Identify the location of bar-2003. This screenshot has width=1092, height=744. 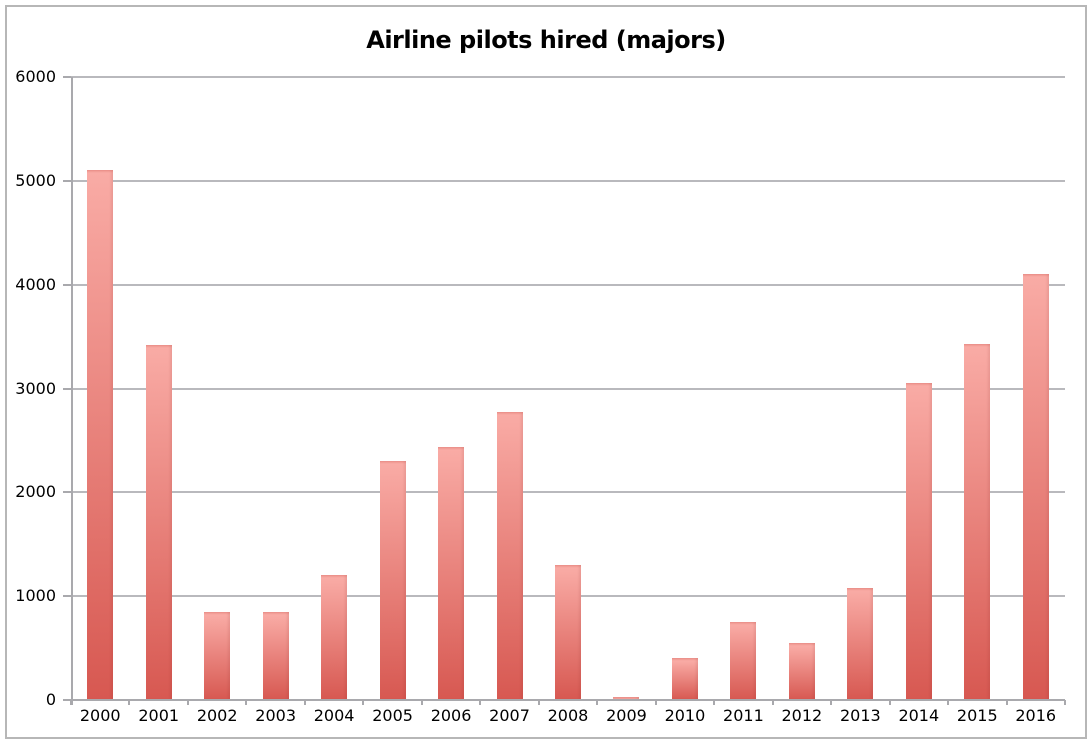
(275, 655).